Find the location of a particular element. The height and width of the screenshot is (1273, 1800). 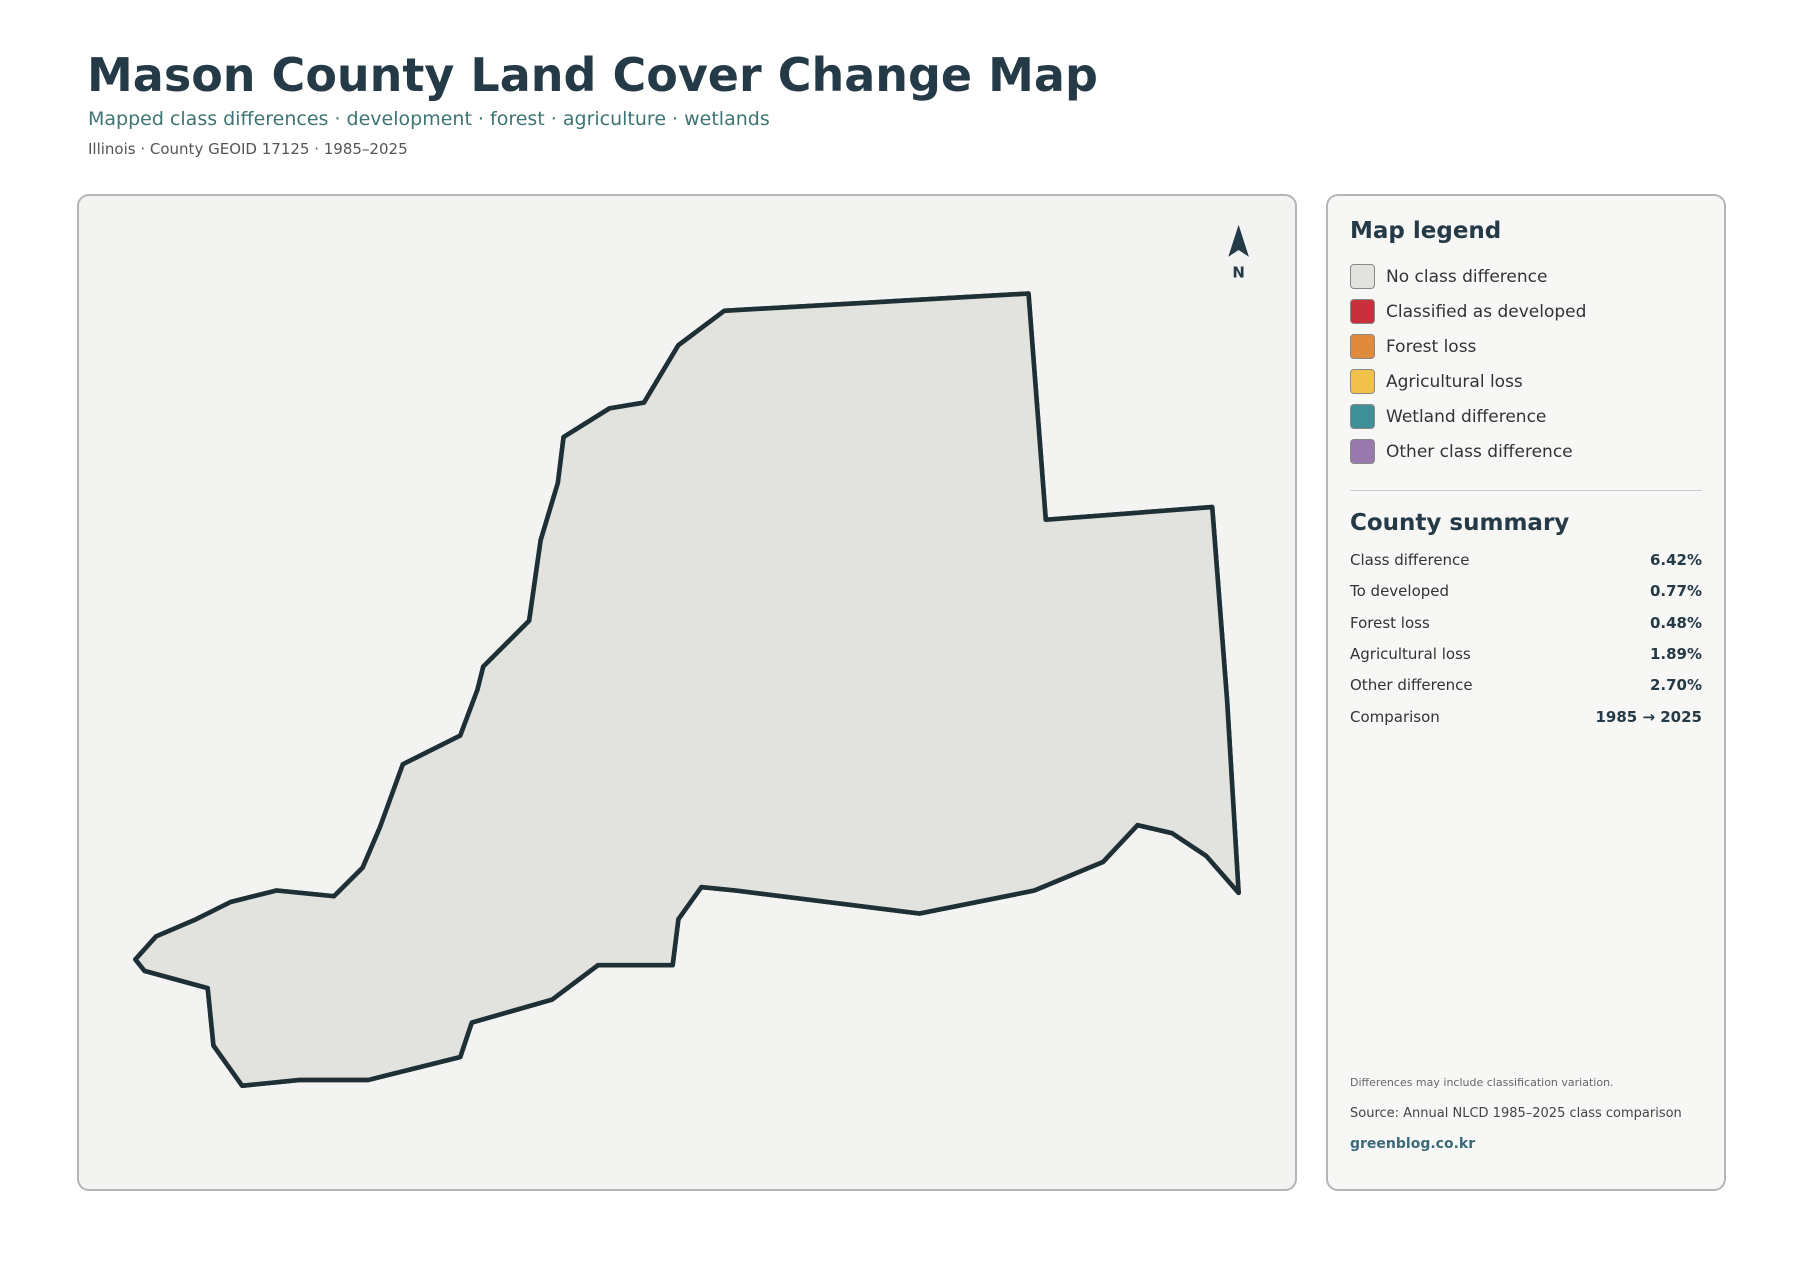

legend-title: Map legend is located at coordinates (1426, 231).